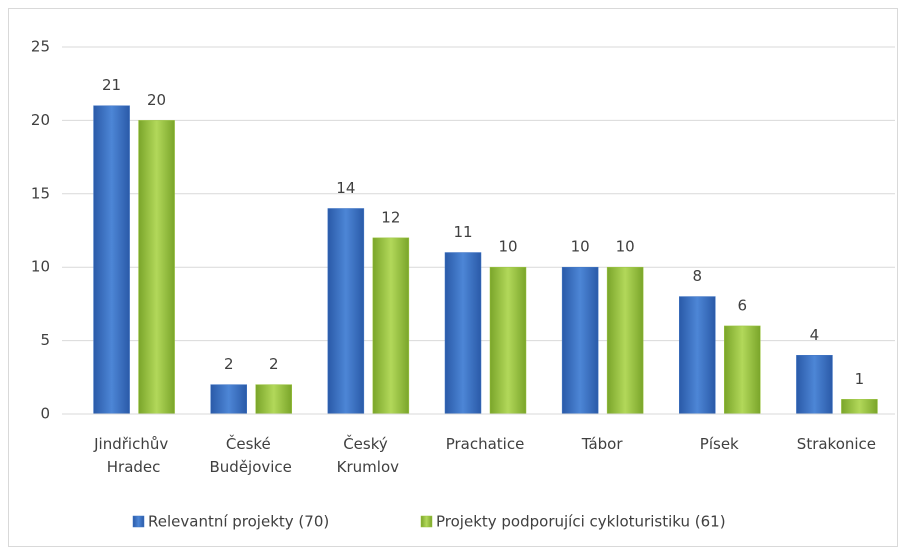 The height and width of the screenshot is (558, 907). Describe the element at coordinates (156, 100) in the screenshot. I see `value-label: 20` at that location.